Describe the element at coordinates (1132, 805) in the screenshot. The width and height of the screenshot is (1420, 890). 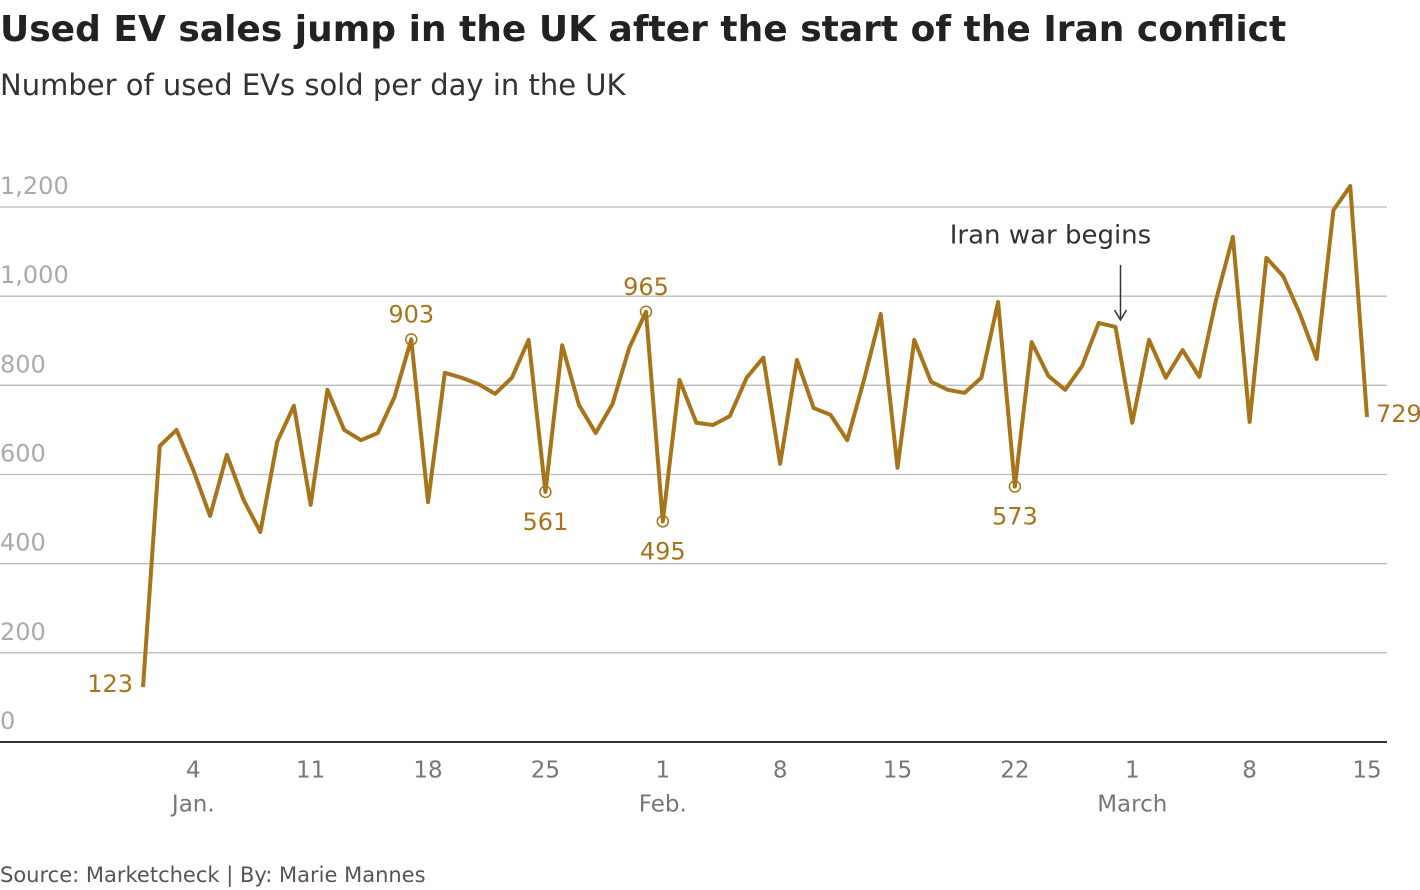
I see `month-label: March` at that location.